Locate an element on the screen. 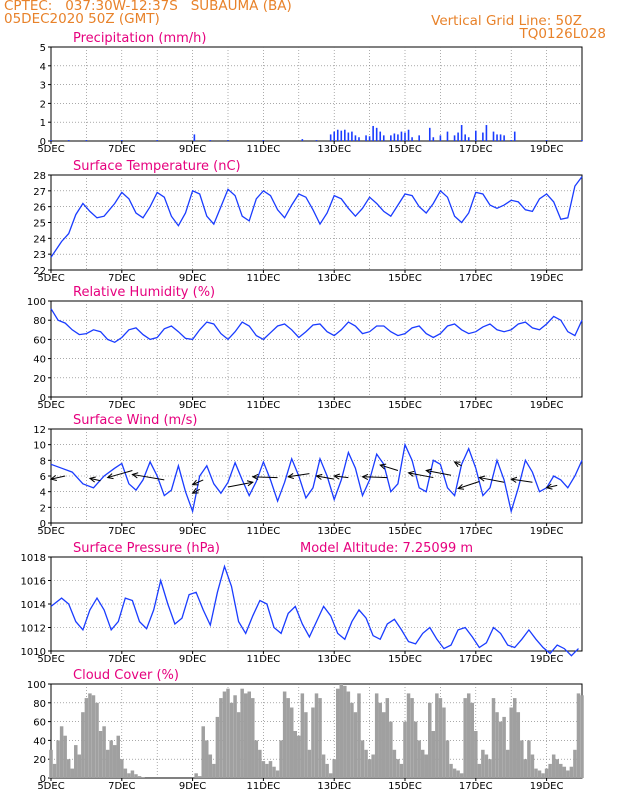 This screenshot has height=800, width=618. panel-frame is located at coordinates (316, 94).